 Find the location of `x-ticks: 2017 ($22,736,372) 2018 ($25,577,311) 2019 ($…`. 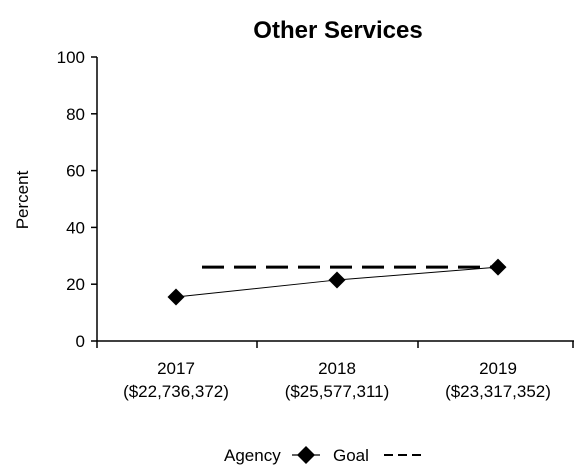

x-ticks: 2017 ($22,736,372) 2018 ($25,577,311) 2019 ($… is located at coordinates (335, 371).